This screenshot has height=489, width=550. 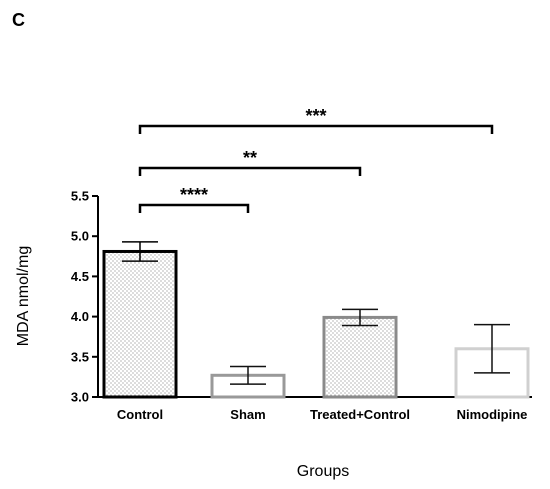 I want to click on panel-label: C, so click(x=18, y=20).